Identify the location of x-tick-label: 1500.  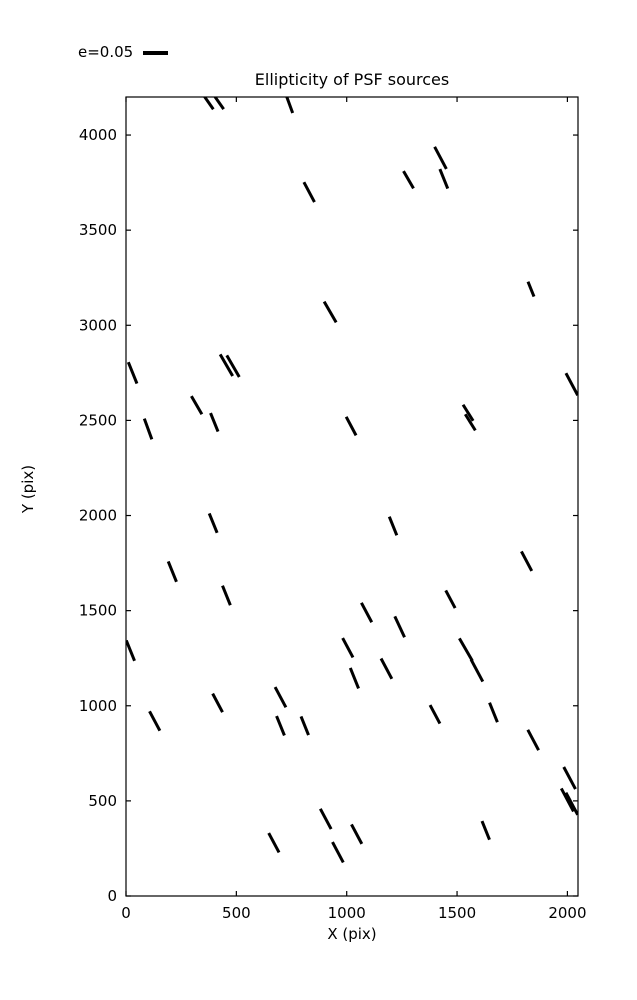
(457, 913).